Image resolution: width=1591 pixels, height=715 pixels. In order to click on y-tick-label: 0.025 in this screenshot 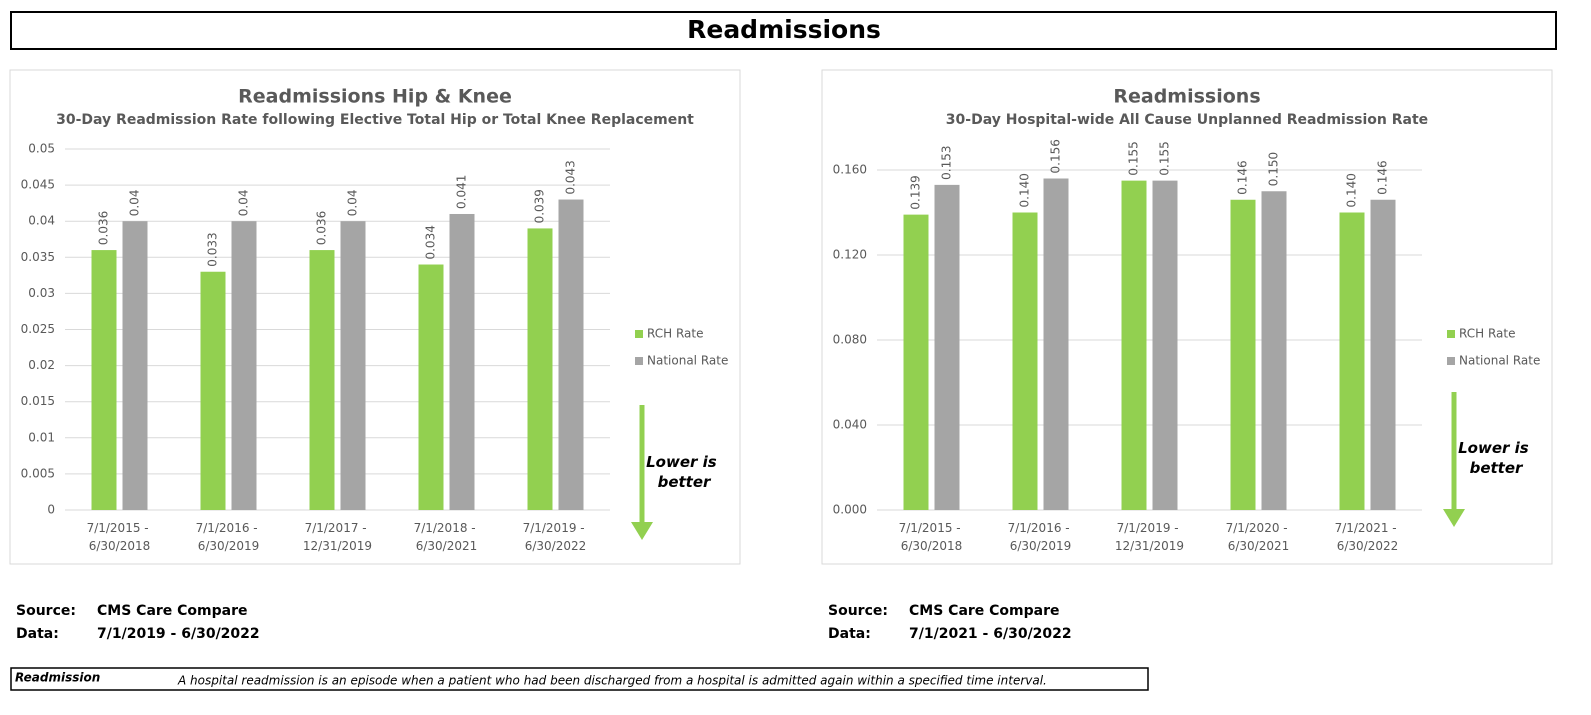, I will do `click(38, 329)`.